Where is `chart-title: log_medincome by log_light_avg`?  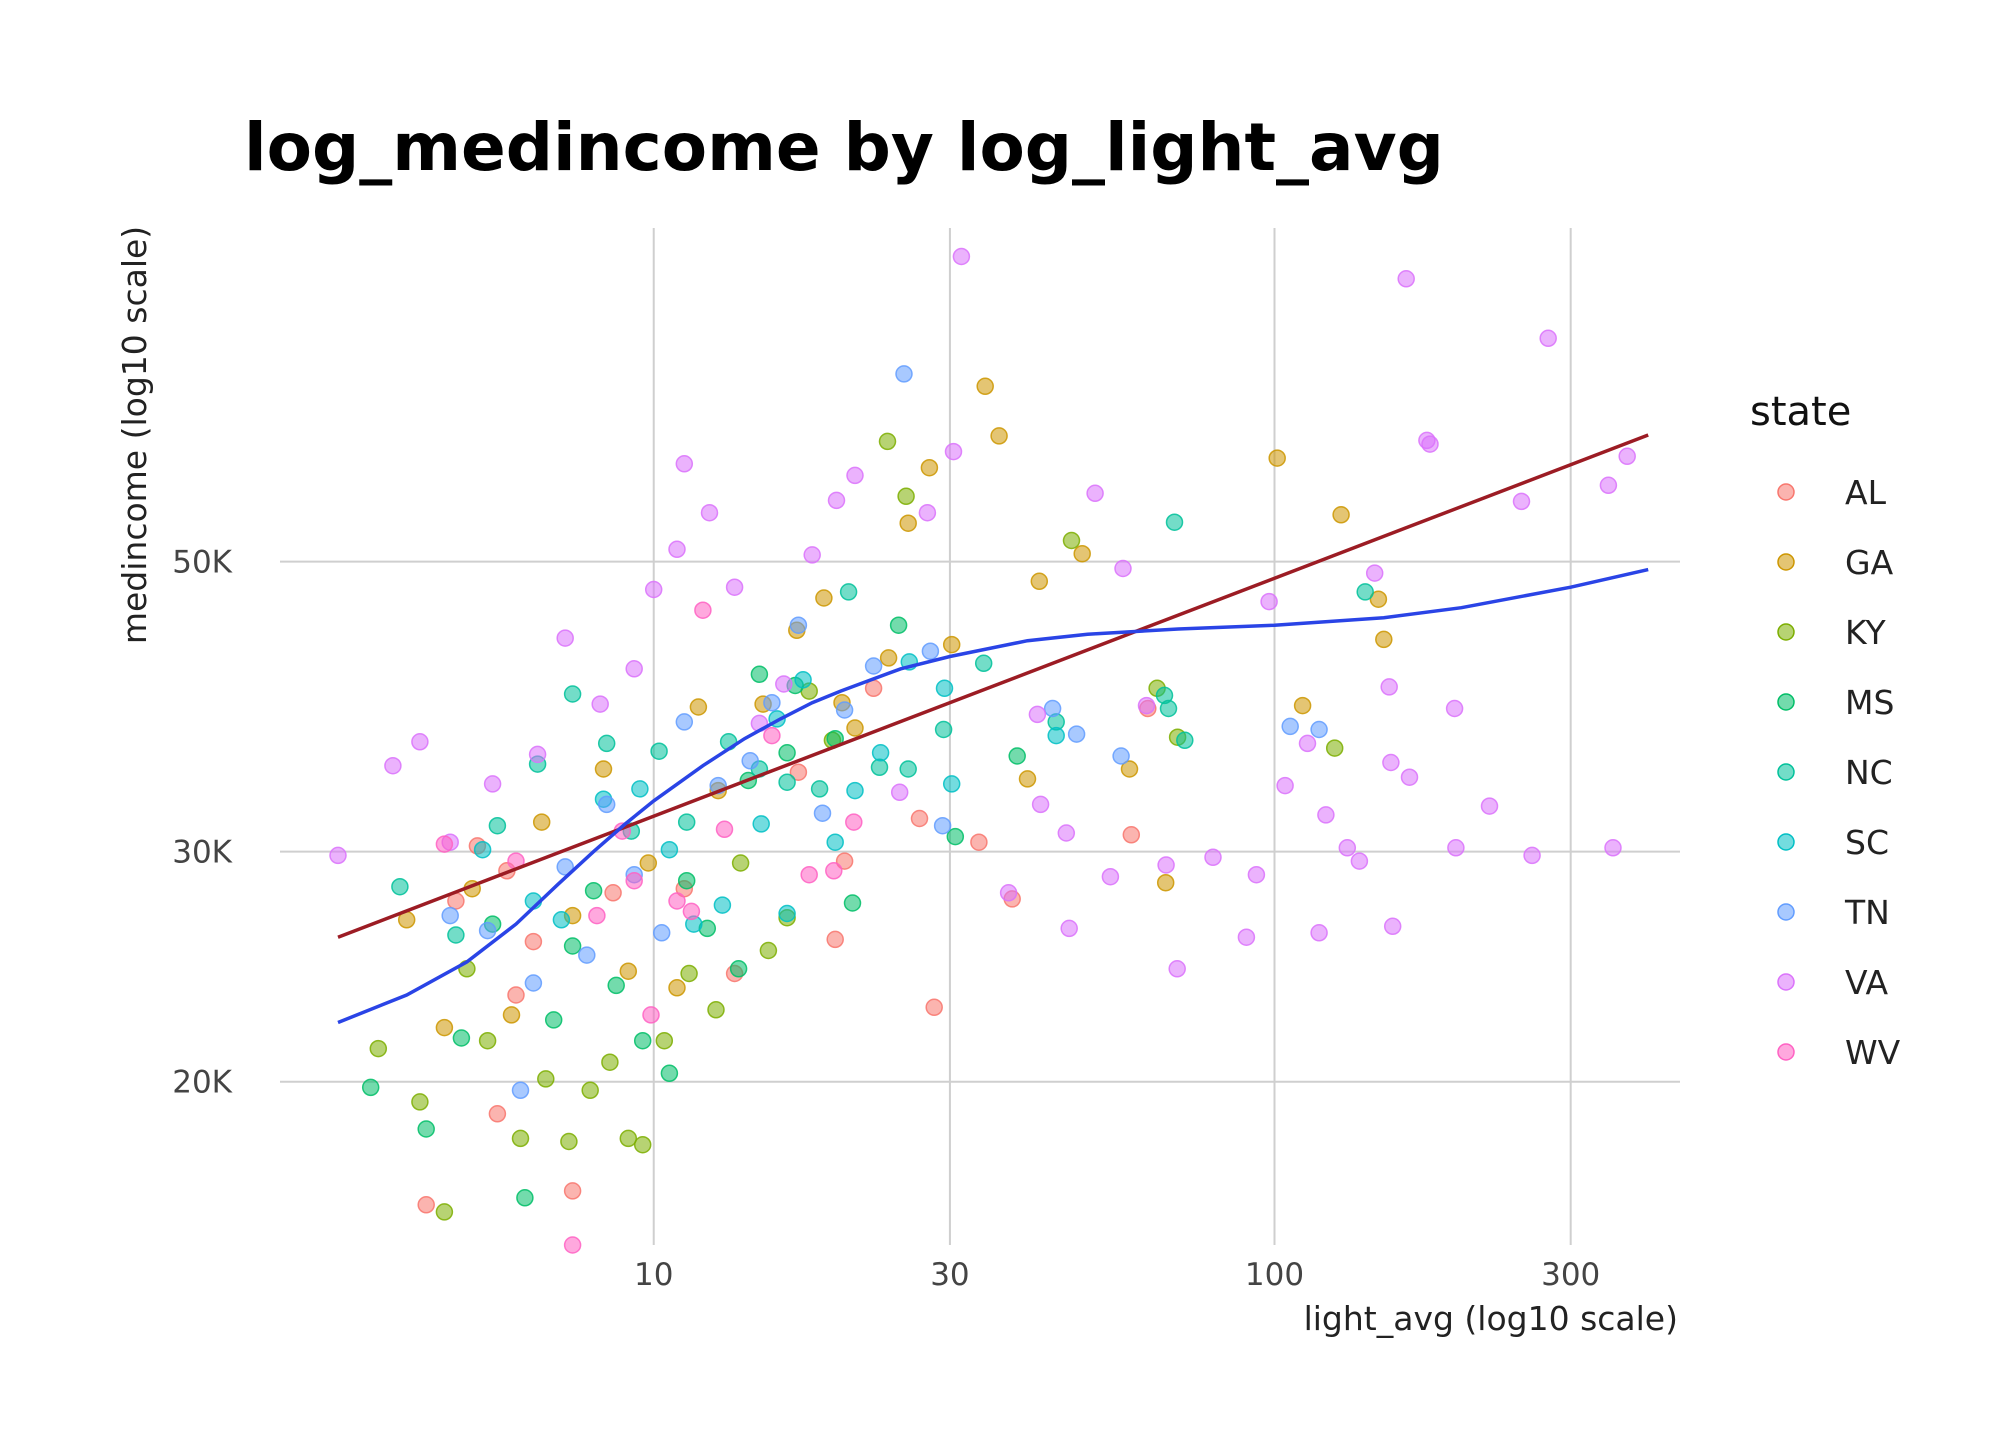 chart-title: log_medincome by log_light_avg is located at coordinates (844, 147).